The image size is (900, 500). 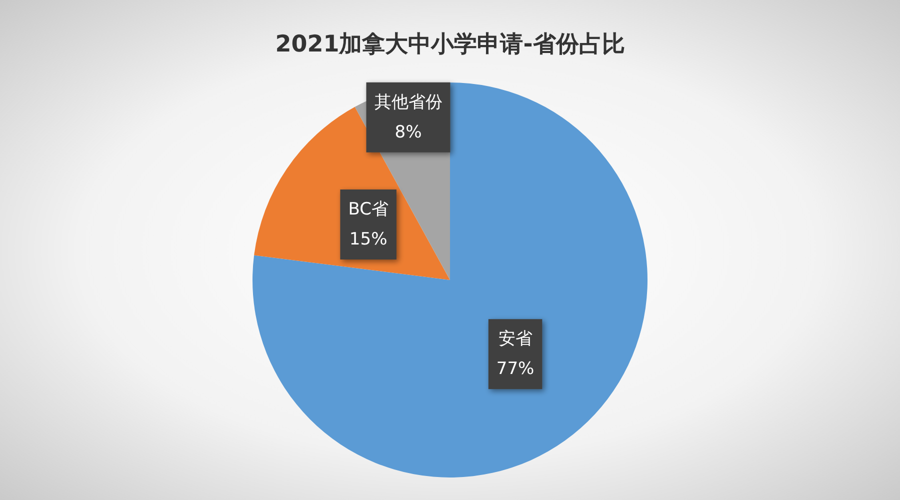 I want to click on slice-label: 其他省份, so click(x=408, y=102).